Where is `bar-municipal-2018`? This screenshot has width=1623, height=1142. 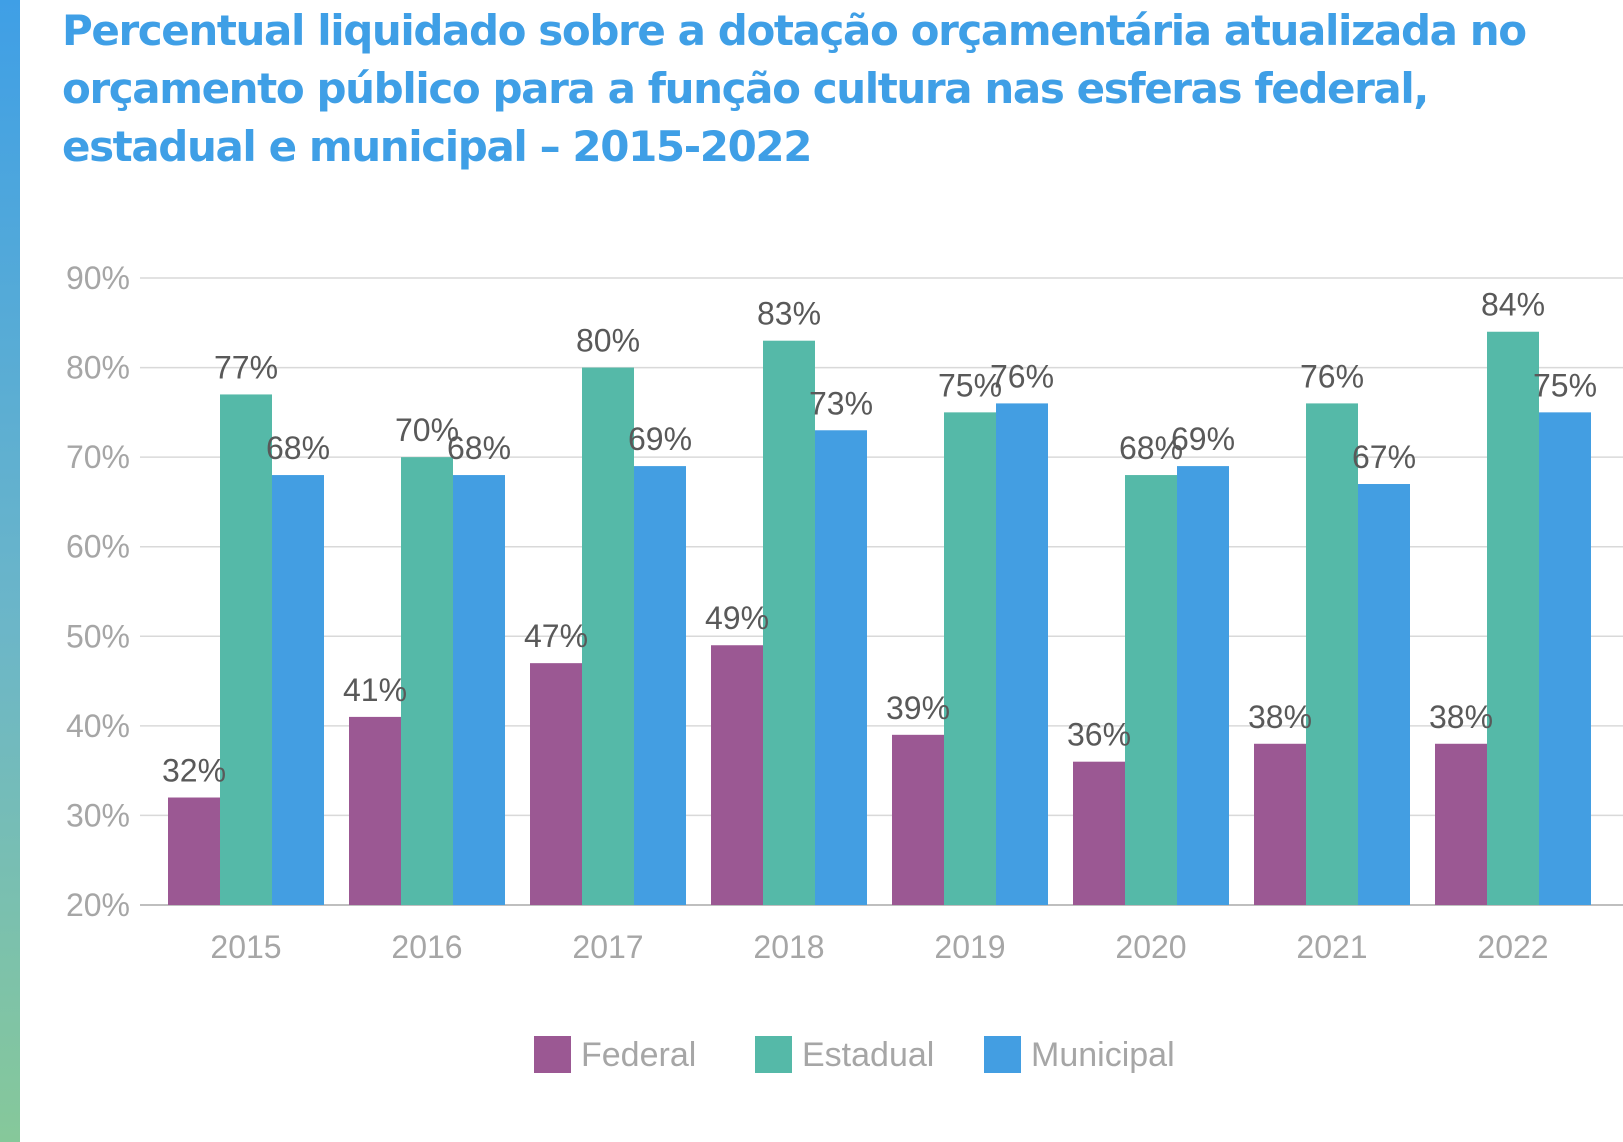
bar-municipal-2018 is located at coordinates (841, 667).